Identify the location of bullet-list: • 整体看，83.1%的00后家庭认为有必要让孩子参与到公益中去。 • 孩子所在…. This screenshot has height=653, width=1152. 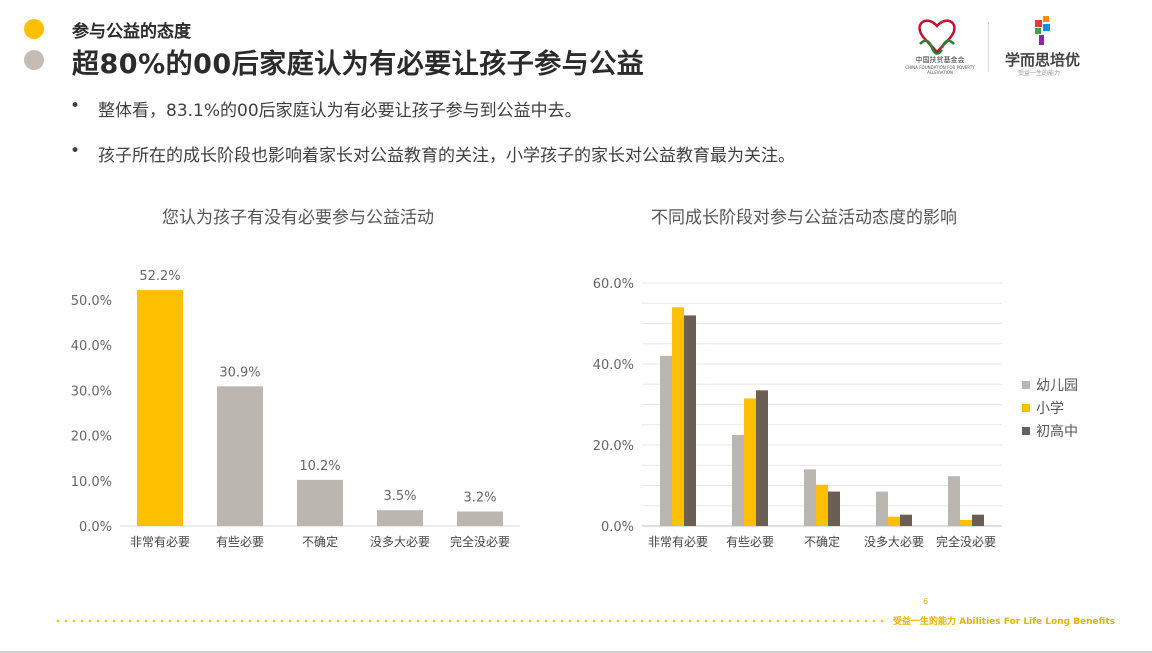
(432, 141).